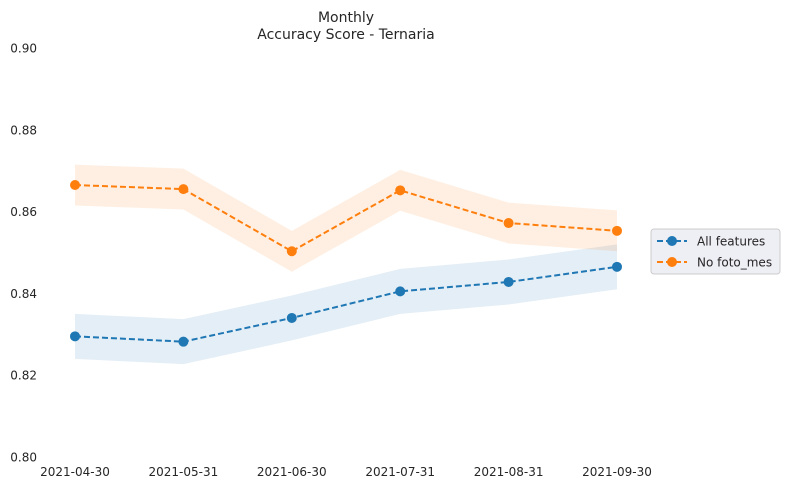 The height and width of the screenshot is (489, 790). I want to click on x-tick-label: 2021-06-30, so click(292, 472).